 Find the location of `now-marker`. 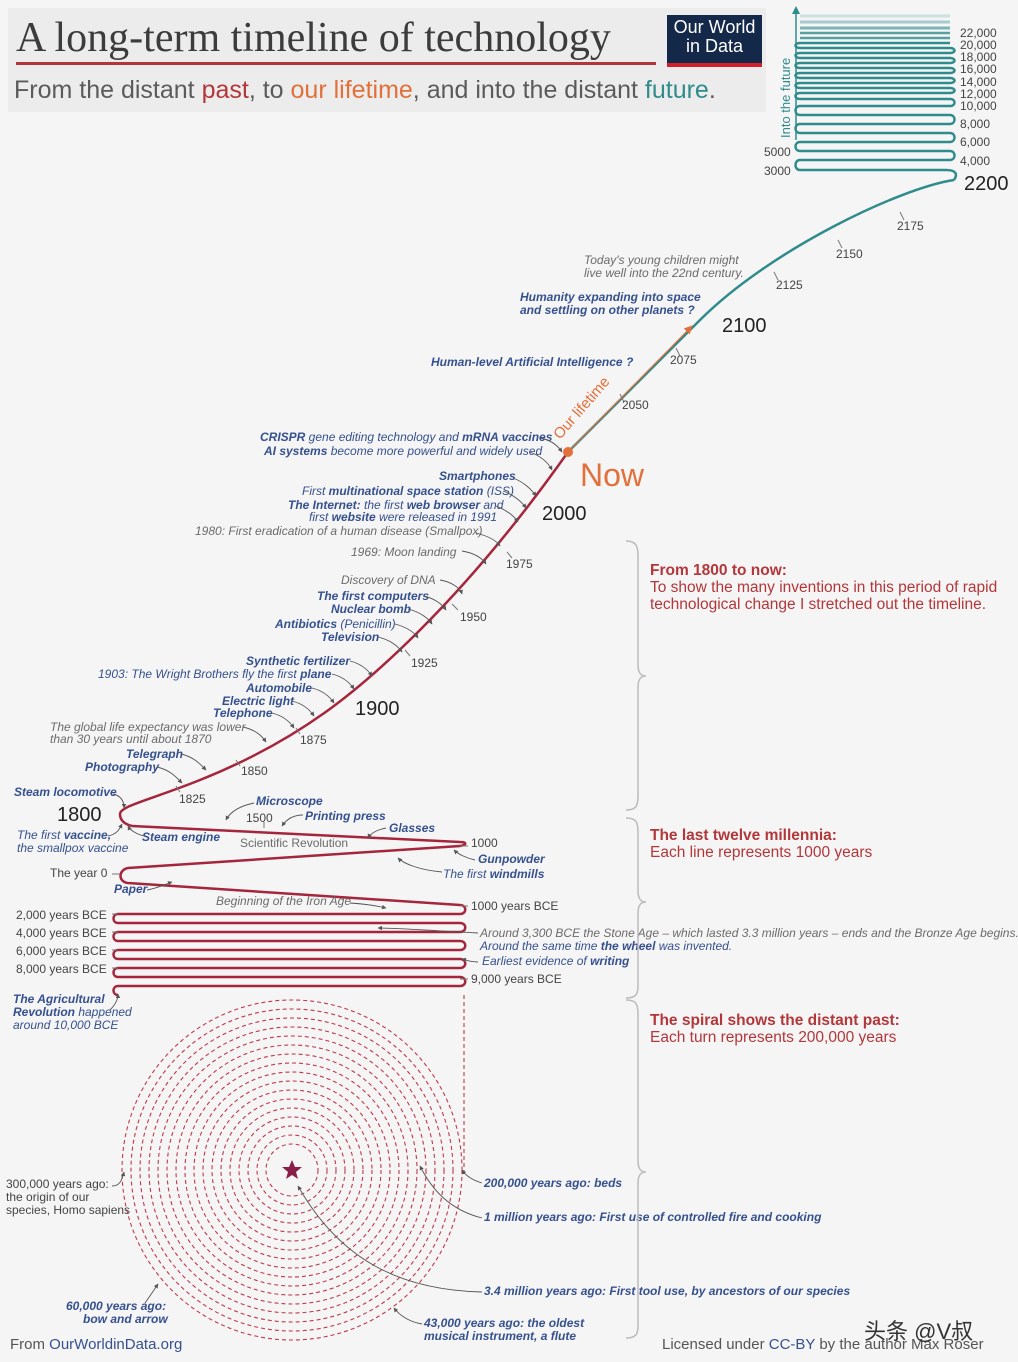

now-marker is located at coordinates (568, 452).